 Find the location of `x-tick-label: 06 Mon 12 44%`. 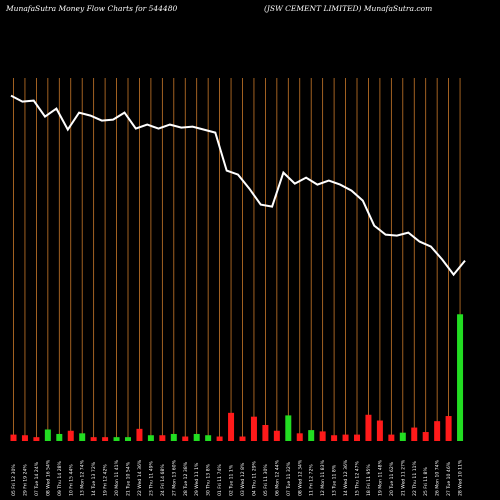

x-tick-label: 06 Mon 12 44% is located at coordinates (277, 477).